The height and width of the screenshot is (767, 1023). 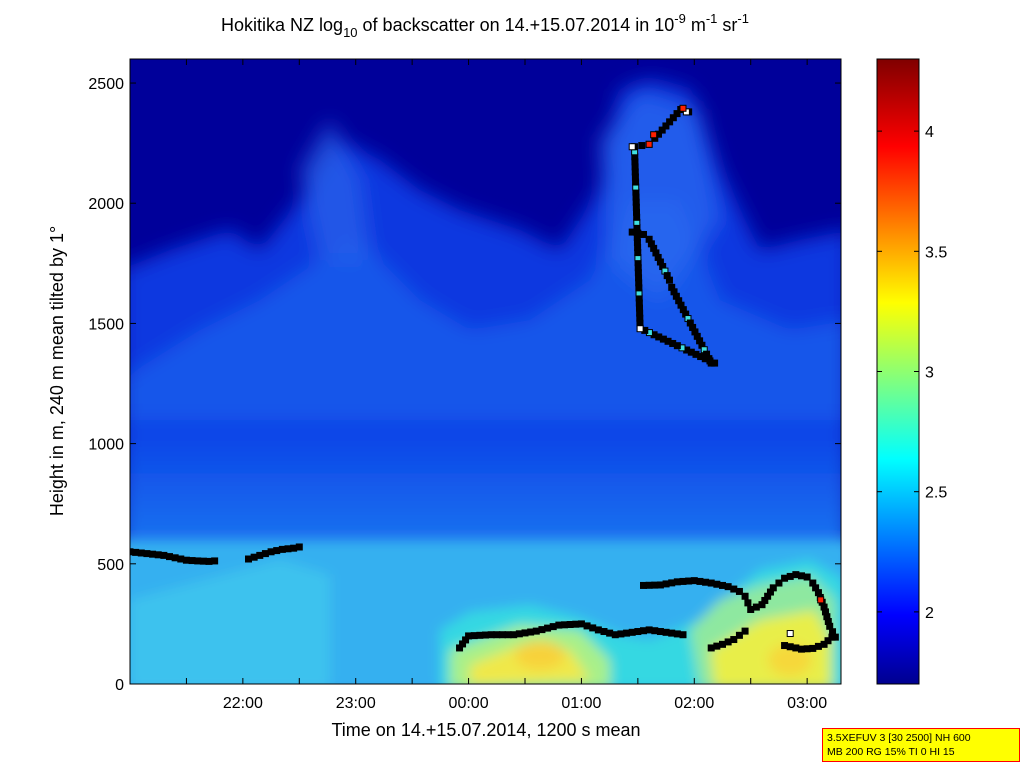 I want to click on x-axis-label: Time on 14.+15.07.2014, 1200 s mean, so click(x=485, y=730).